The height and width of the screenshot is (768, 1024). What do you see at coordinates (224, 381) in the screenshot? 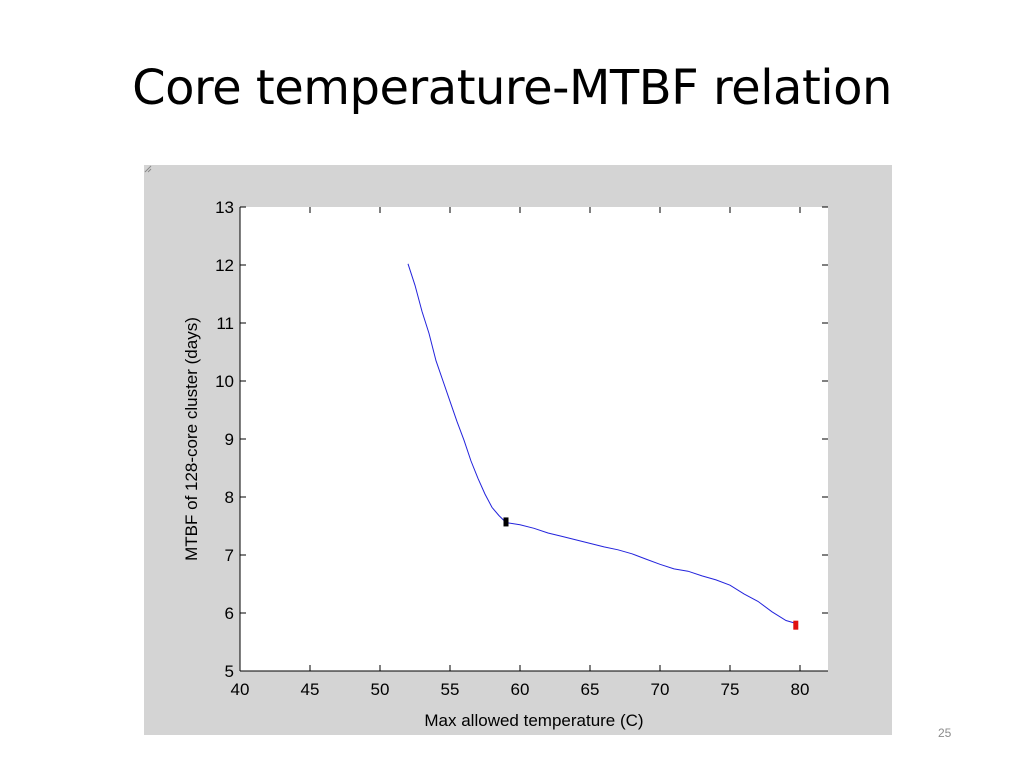
I see `y-tick-label: 10` at bounding box center [224, 381].